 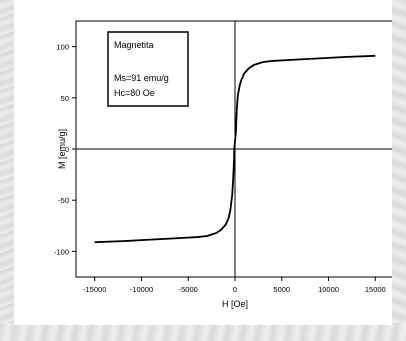 I want to click on y-tick-label: 50, so click(x=65, y=98).